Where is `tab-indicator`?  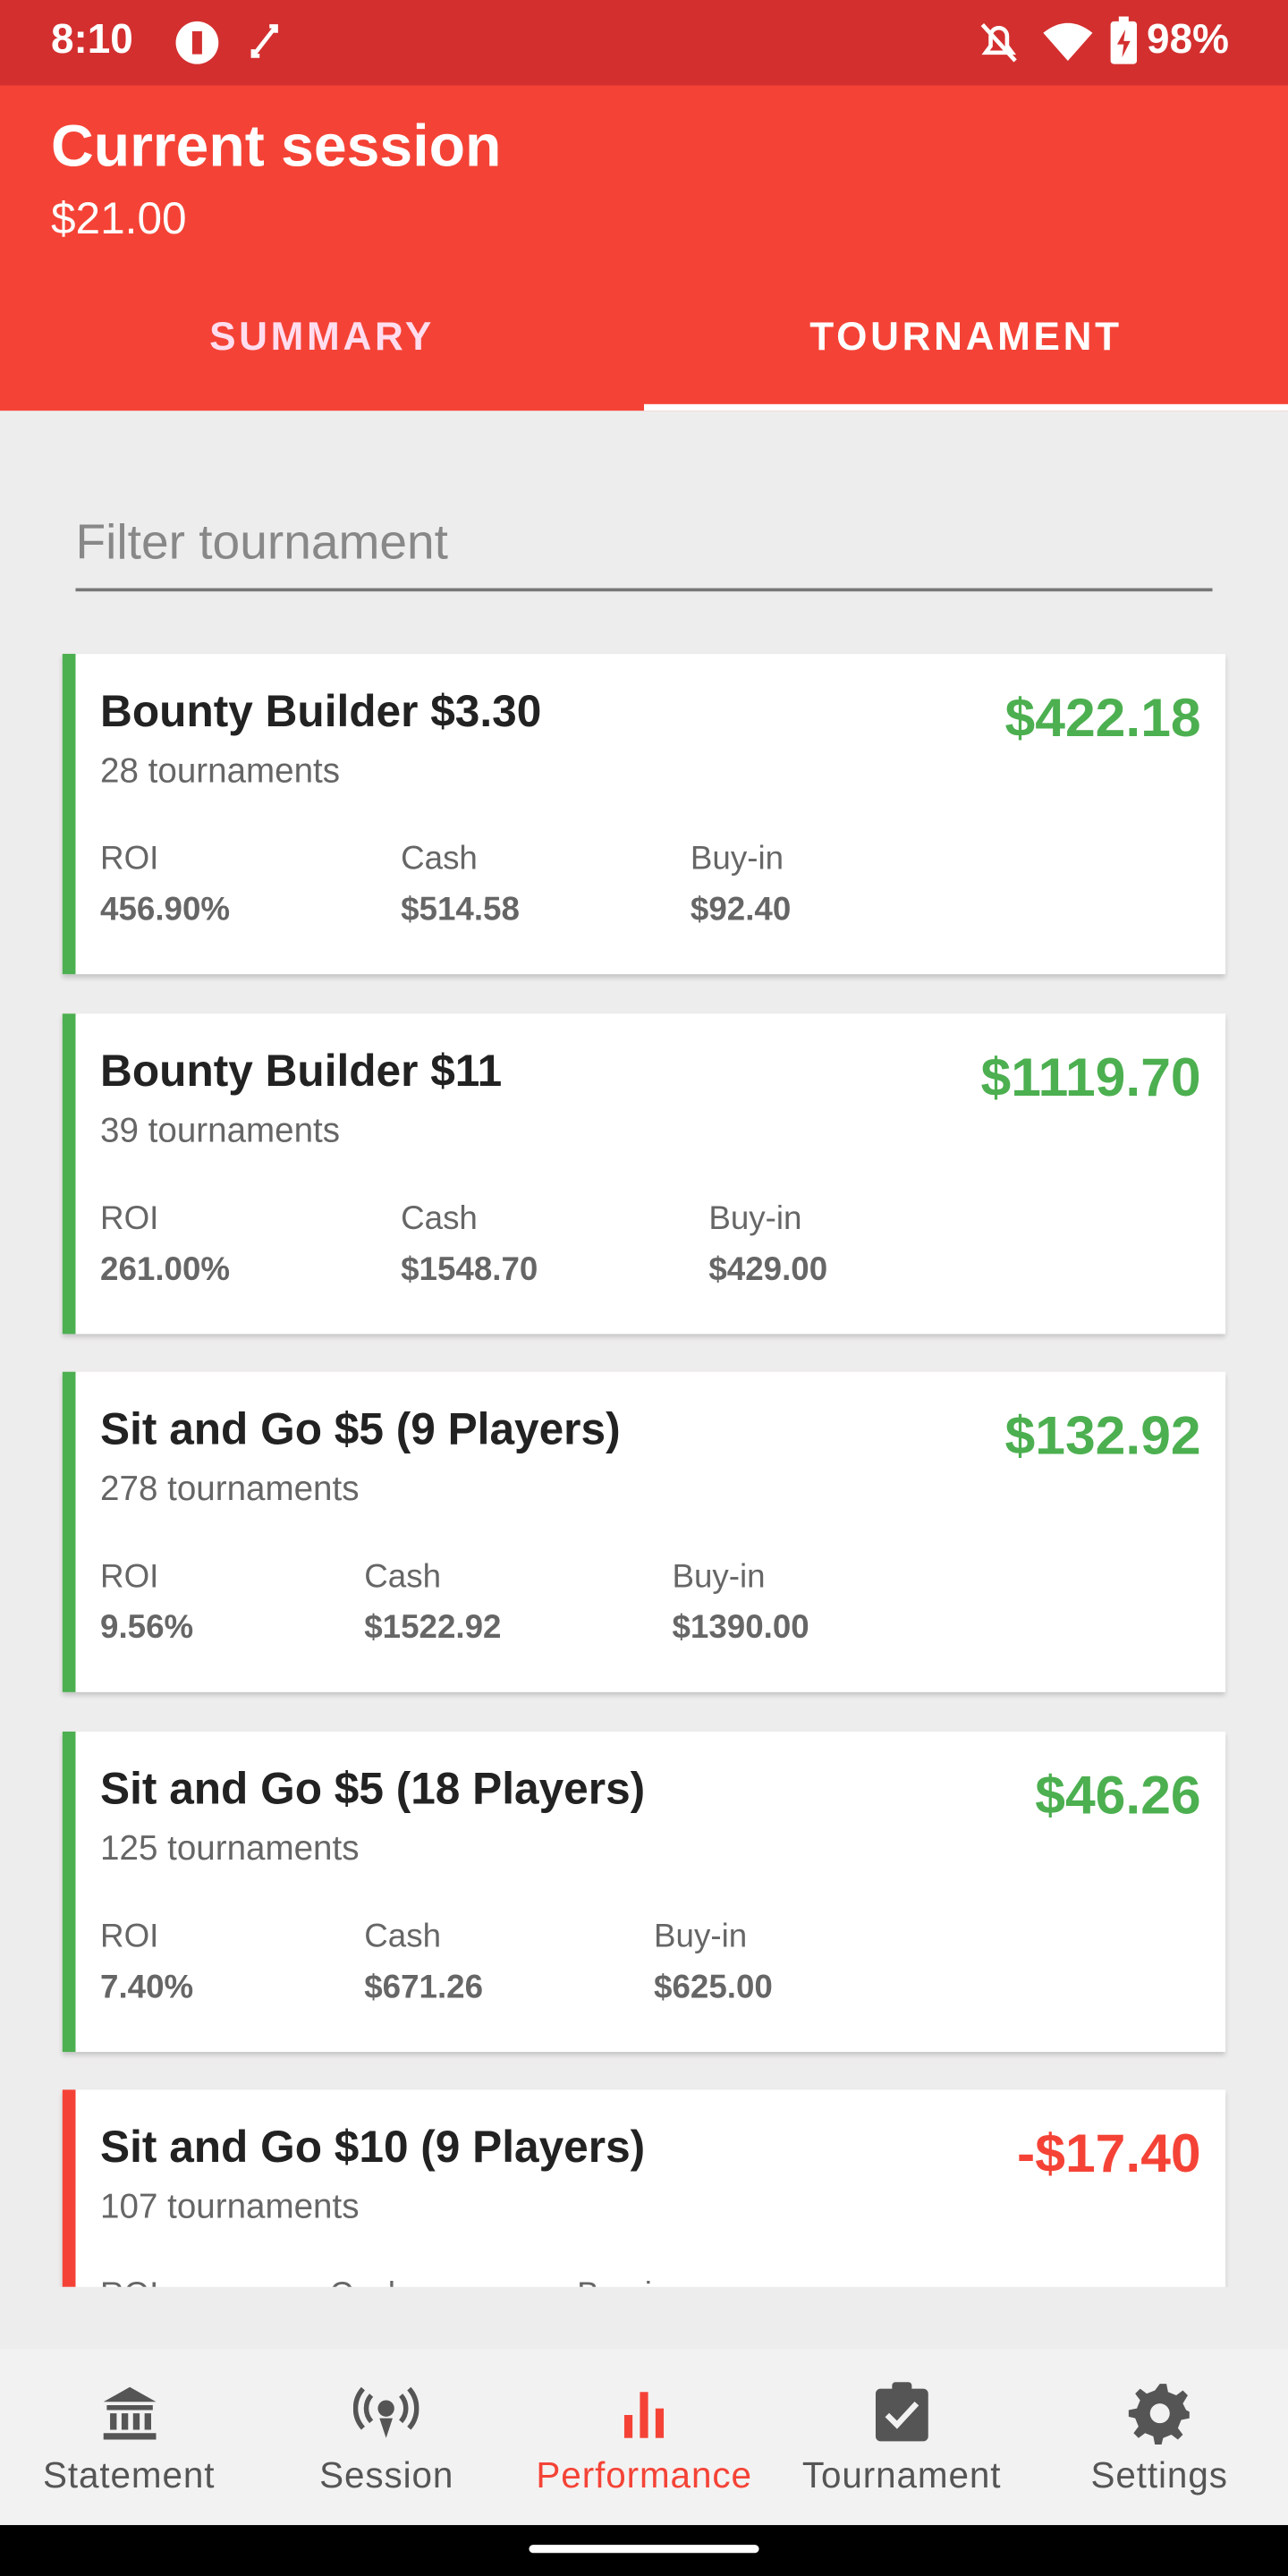
tab-indicator is located at coordinates (965, 407).